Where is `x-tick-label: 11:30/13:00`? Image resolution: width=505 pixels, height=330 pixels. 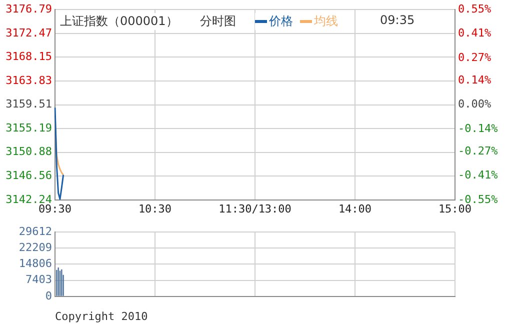 x-tick-label: 11:30/13:00 is located at coordinates (255, 209).